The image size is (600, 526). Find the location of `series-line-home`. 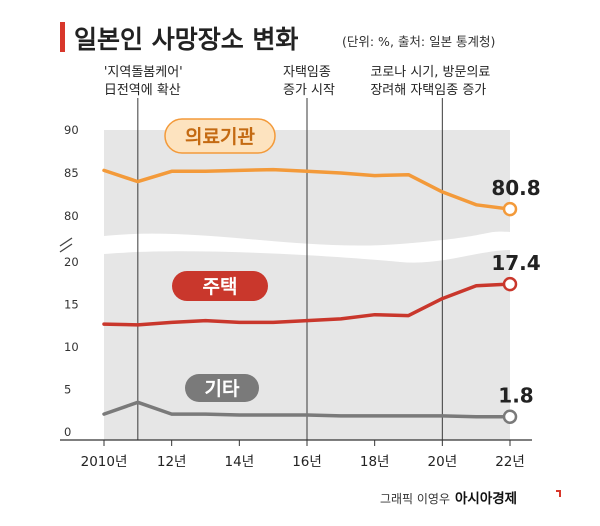

series-line-home is located at coordinates (307, 304).